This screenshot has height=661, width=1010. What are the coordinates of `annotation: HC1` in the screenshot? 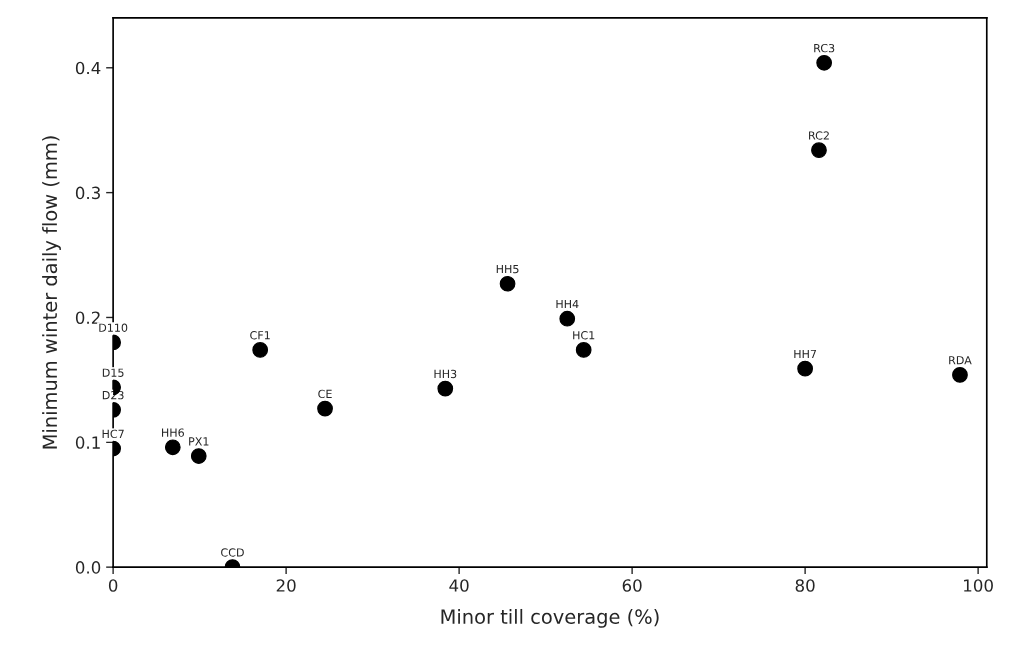 It's located at (584, 335).